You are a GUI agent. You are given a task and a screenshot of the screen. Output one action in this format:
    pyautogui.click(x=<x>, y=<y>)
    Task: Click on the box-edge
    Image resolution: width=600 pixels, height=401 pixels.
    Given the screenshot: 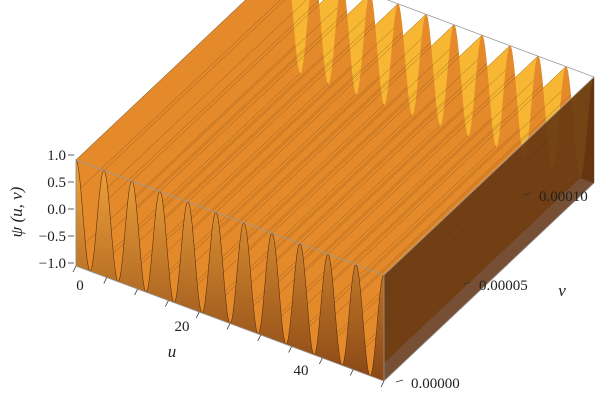 What is the action you would take?
    pyautogui.click(x=490, y=39)
    